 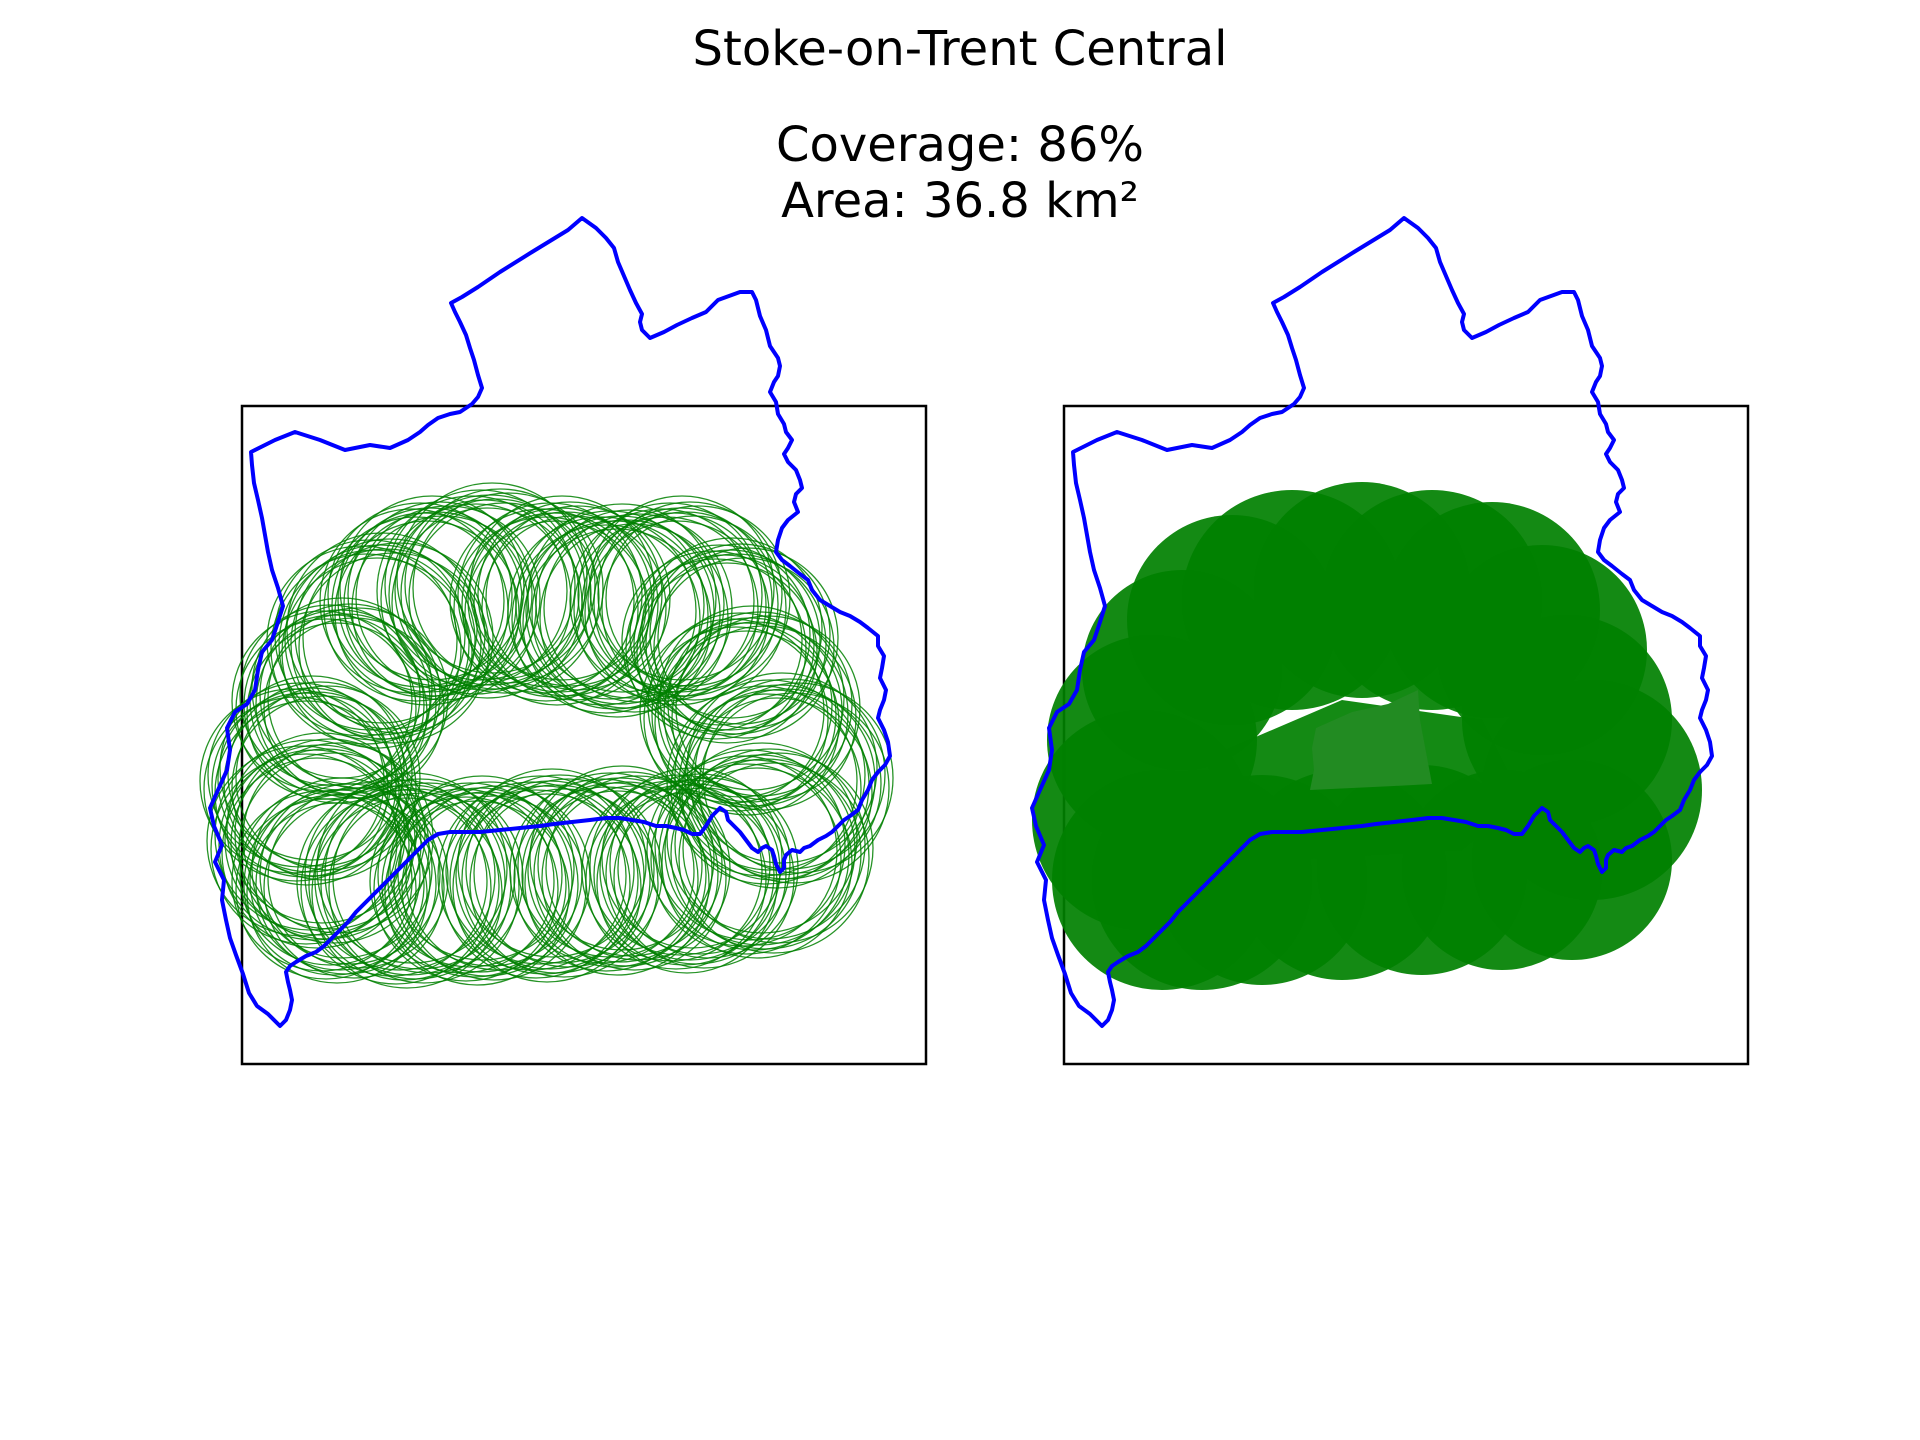 What do you see at coordinates (960, 49) in the screenshot?
I see `figure-title: Stoke-on-Trent Central` at bounding box center [960, 49].